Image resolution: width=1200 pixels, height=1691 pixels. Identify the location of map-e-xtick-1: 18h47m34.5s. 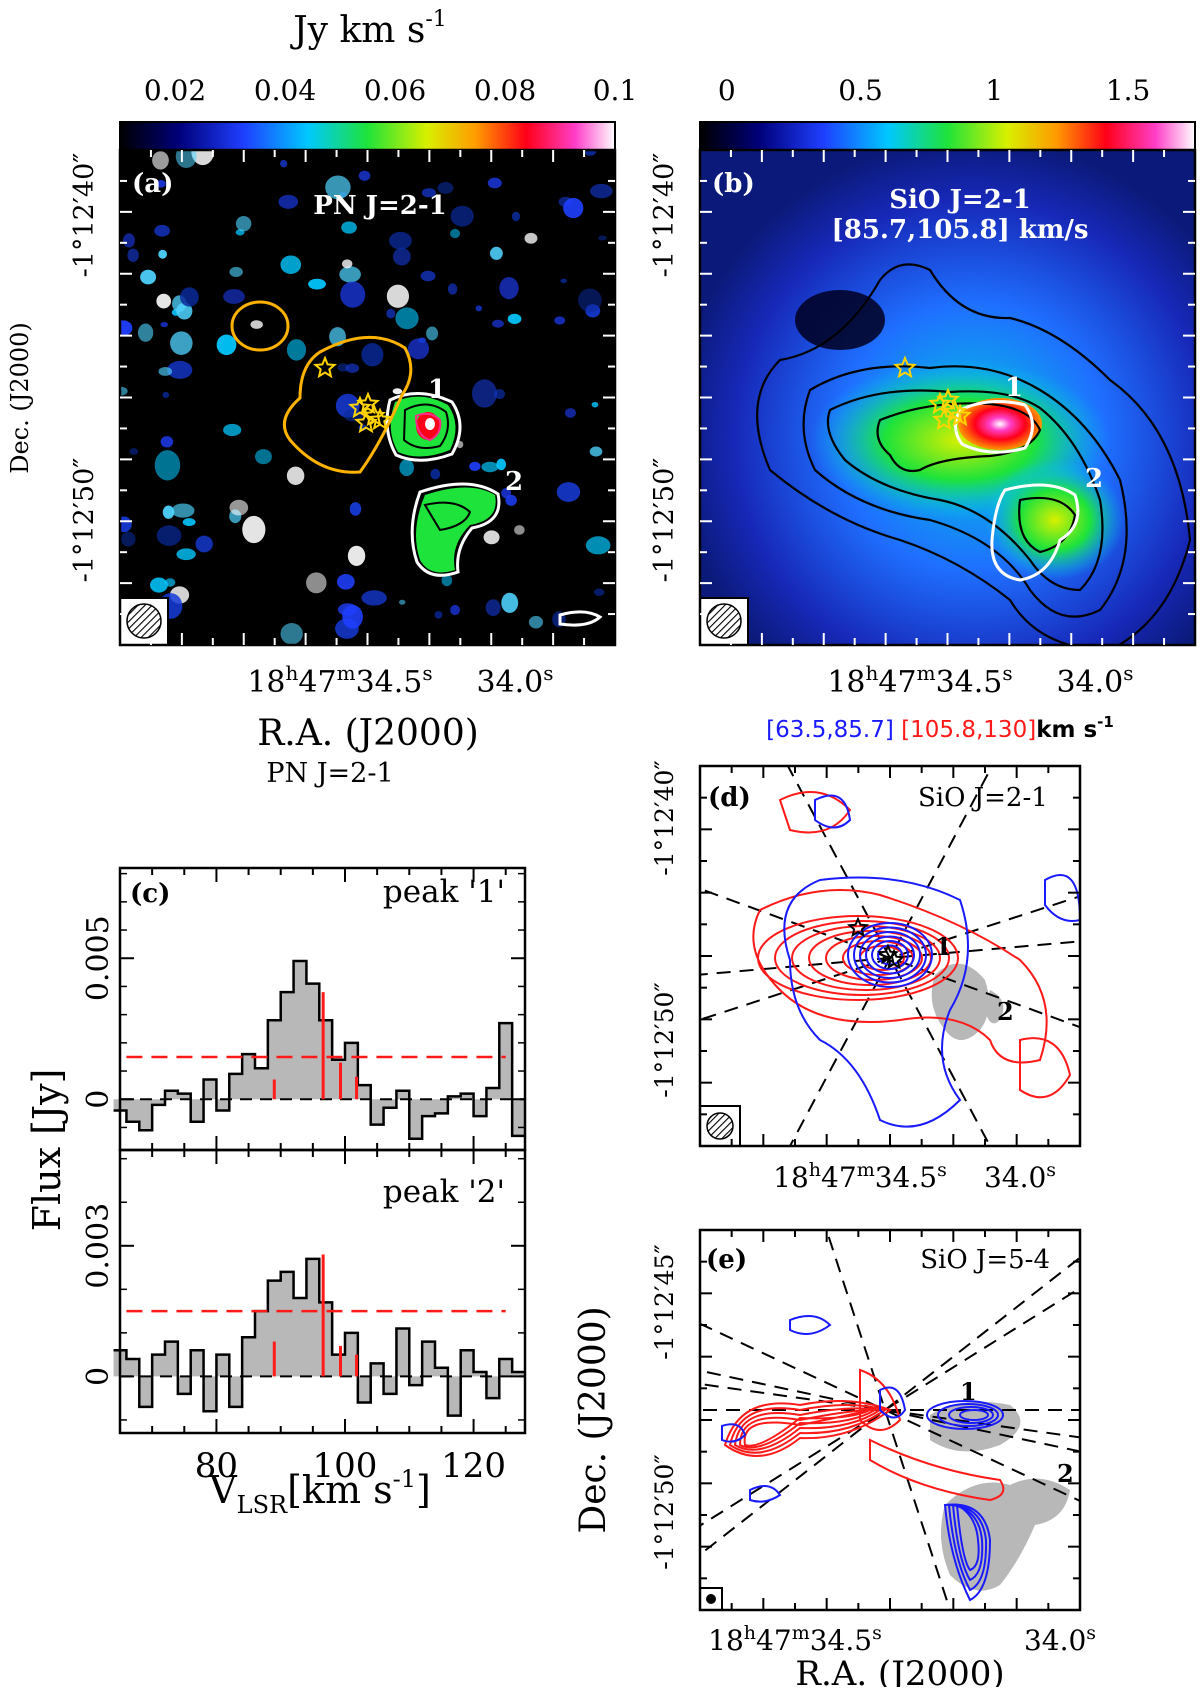
(795, 1639).